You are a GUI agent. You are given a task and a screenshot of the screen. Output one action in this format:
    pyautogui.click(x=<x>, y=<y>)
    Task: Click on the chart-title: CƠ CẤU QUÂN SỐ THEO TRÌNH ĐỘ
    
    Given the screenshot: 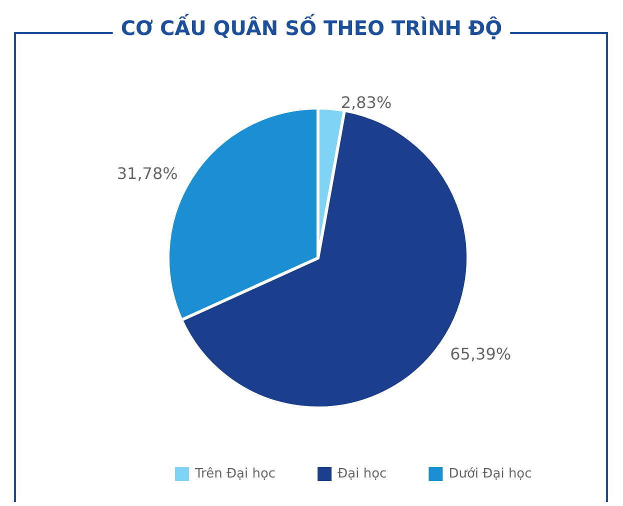 What is the action you would take?
    pyautogui.click(x=311, y=26)
    